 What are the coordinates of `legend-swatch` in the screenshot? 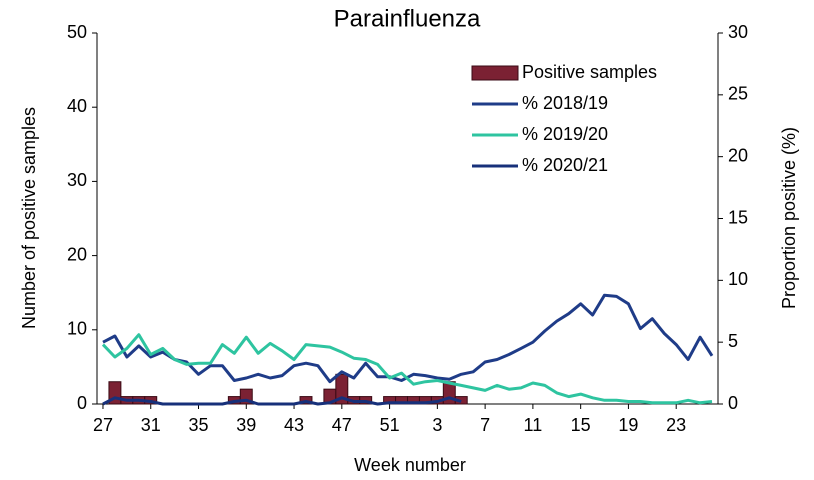 It's located at (495, 73).